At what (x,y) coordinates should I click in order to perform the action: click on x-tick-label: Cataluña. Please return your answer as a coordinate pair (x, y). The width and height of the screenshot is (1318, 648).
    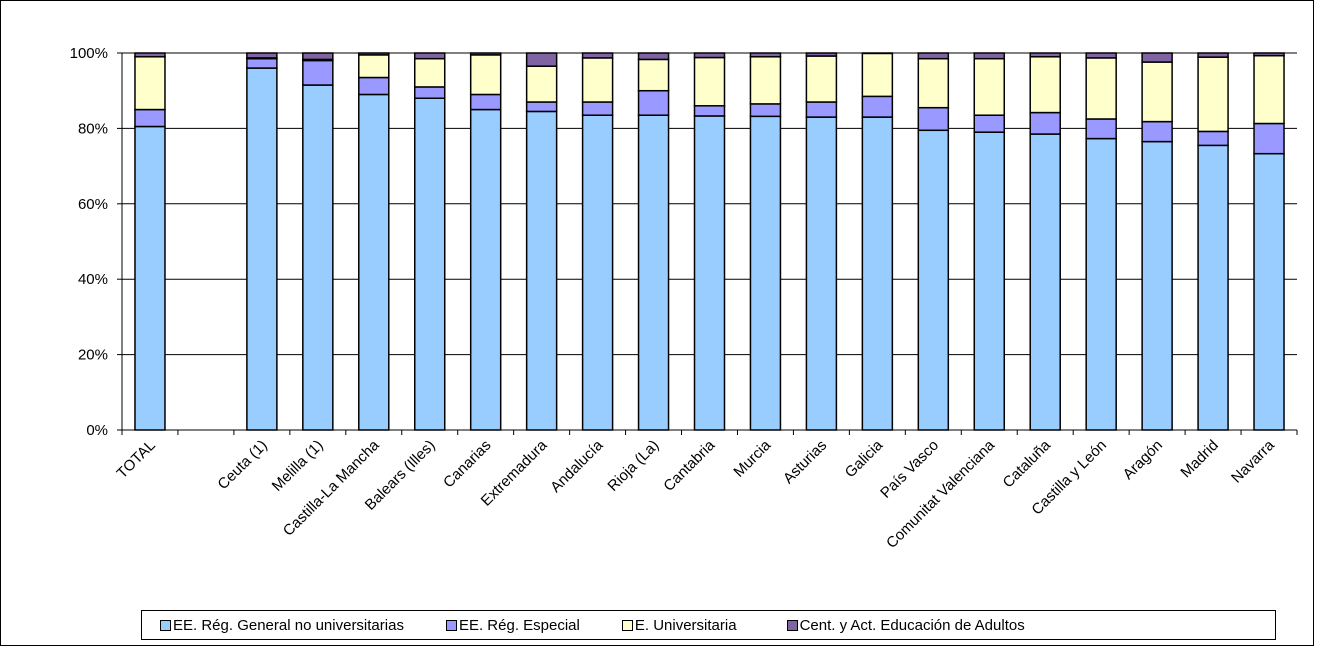
    Looking at the image, I should click on (1027, 463).